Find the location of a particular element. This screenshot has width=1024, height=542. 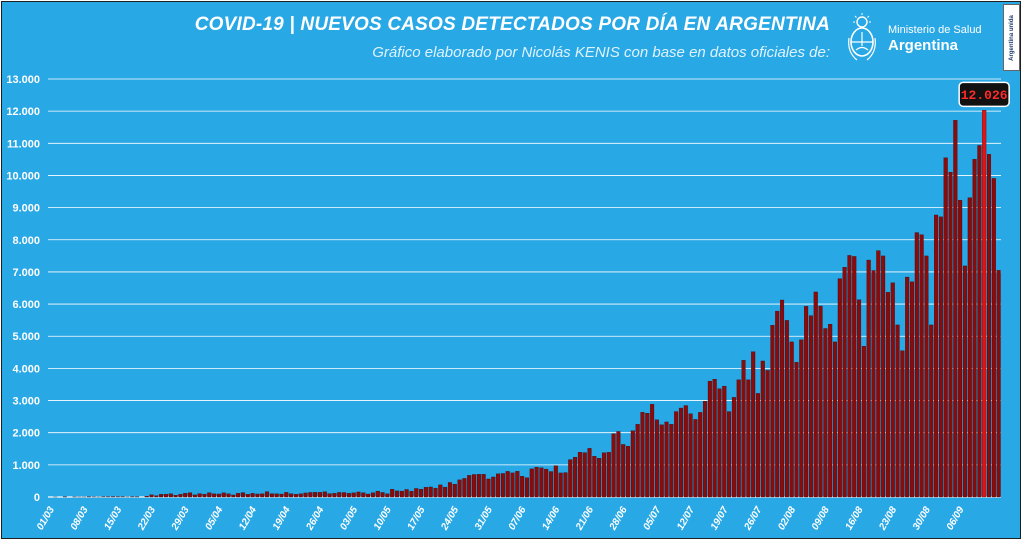

x-tick-label: 05/04 is located at coordinates (214, 519).